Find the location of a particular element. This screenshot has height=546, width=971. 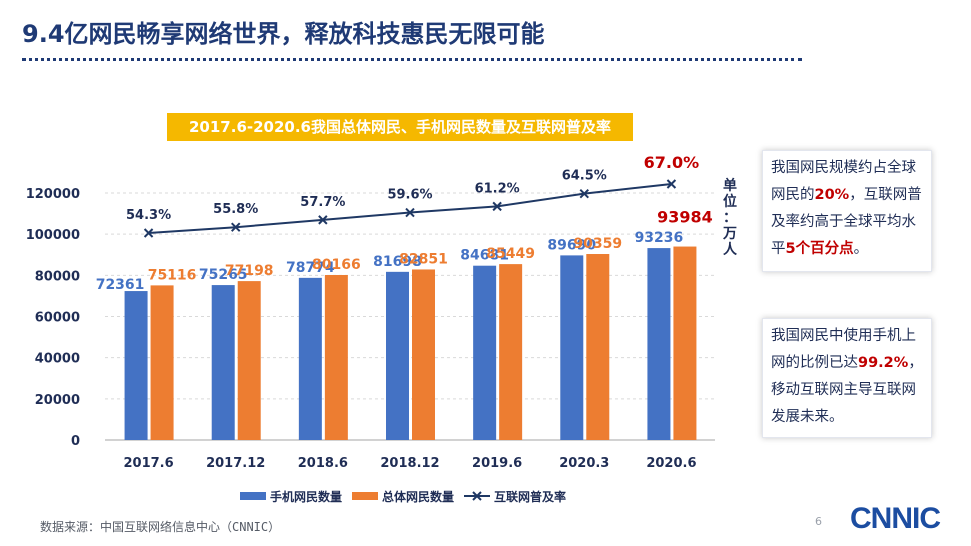

data-label-rate: 67.0% is located at coordinates (672, 162).